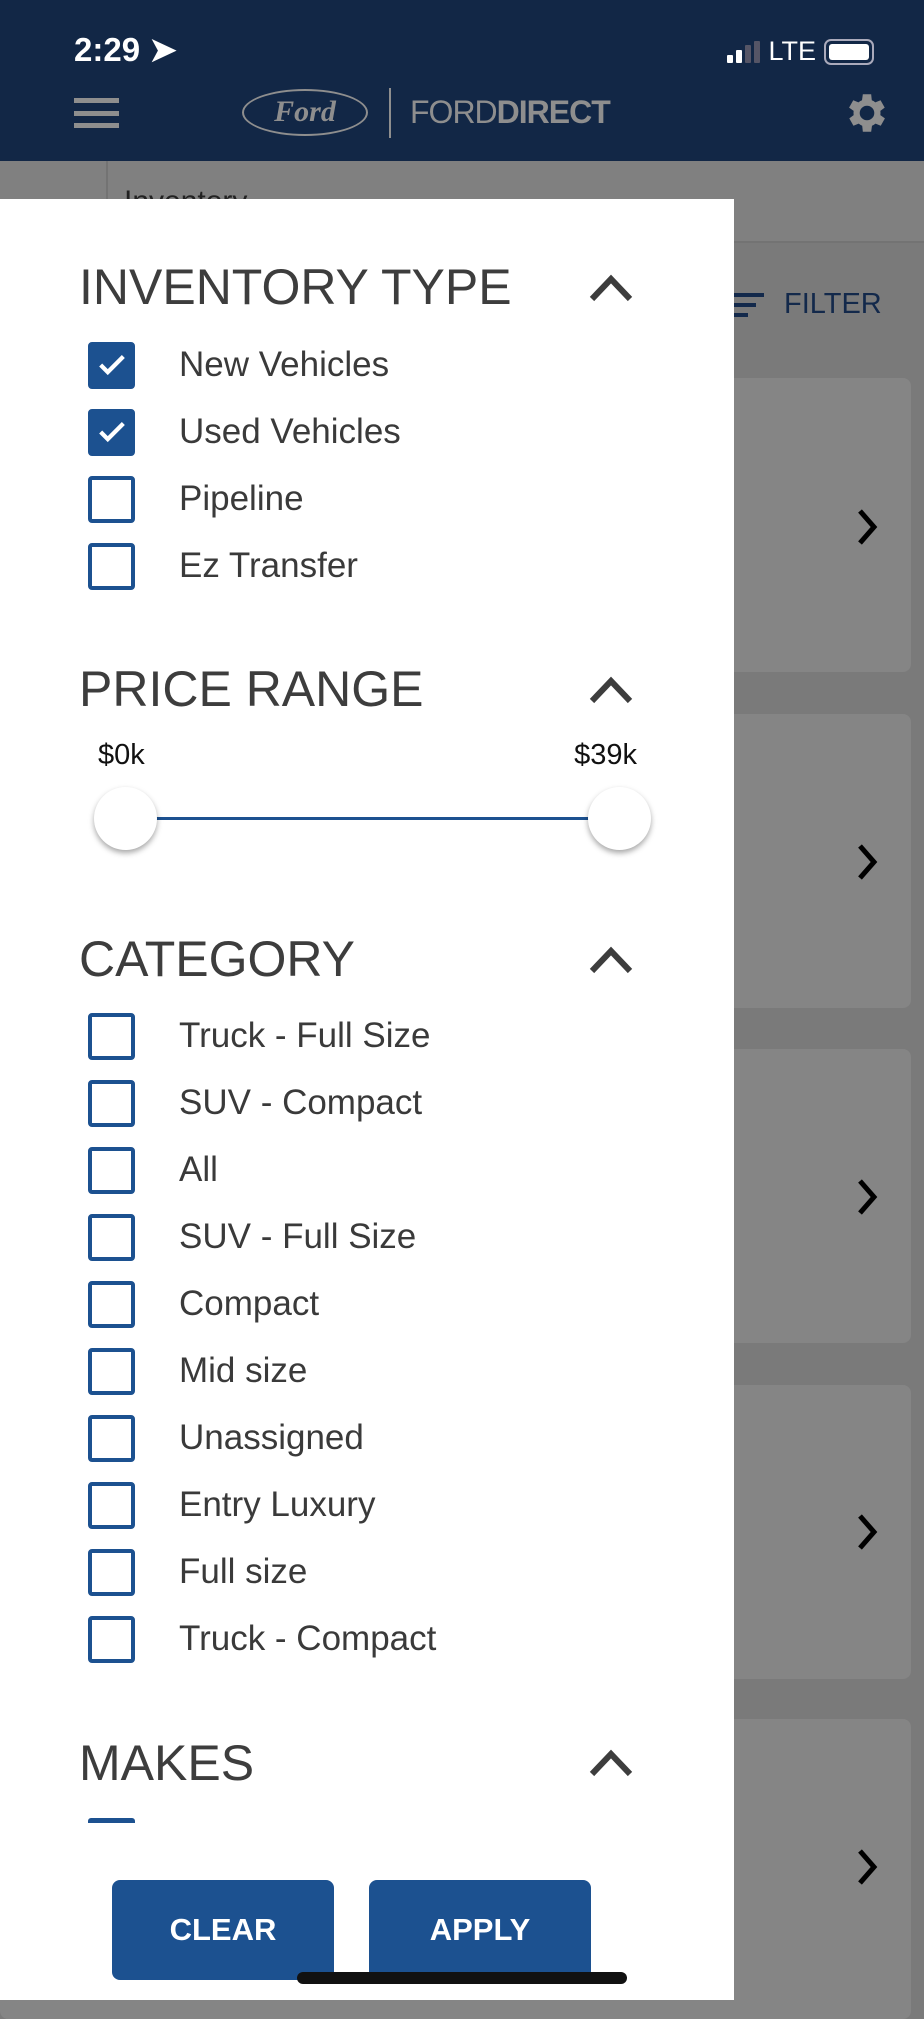 Image resolution: width=924 pixels, height=2019 pixels. I want to click on checkbox-row: SUV - Compact, so click(255, 1103).